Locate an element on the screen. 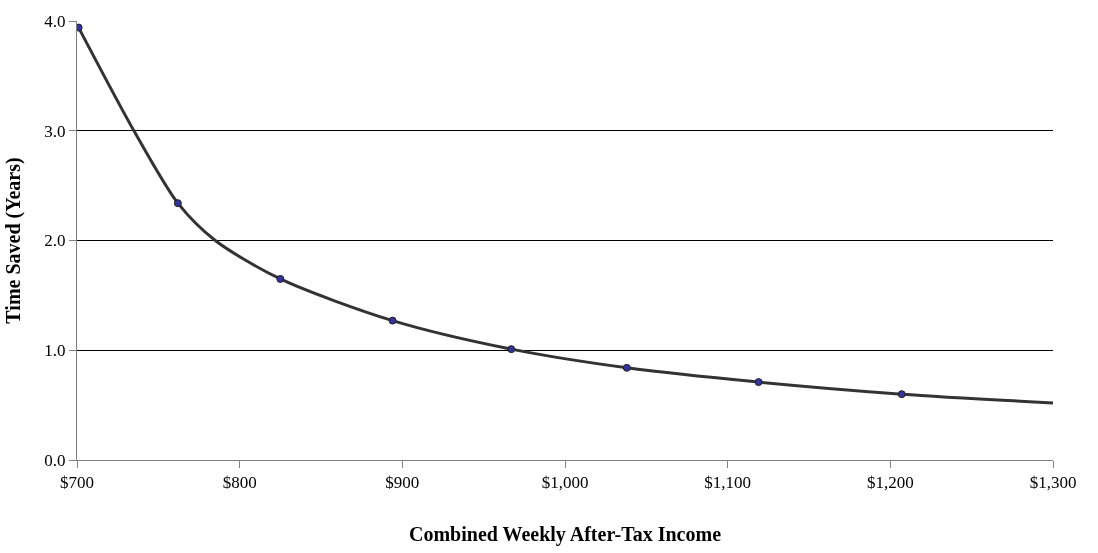  x-axis-title: Combined Weekly After-Tax Income is located at coordinates (565, 534).